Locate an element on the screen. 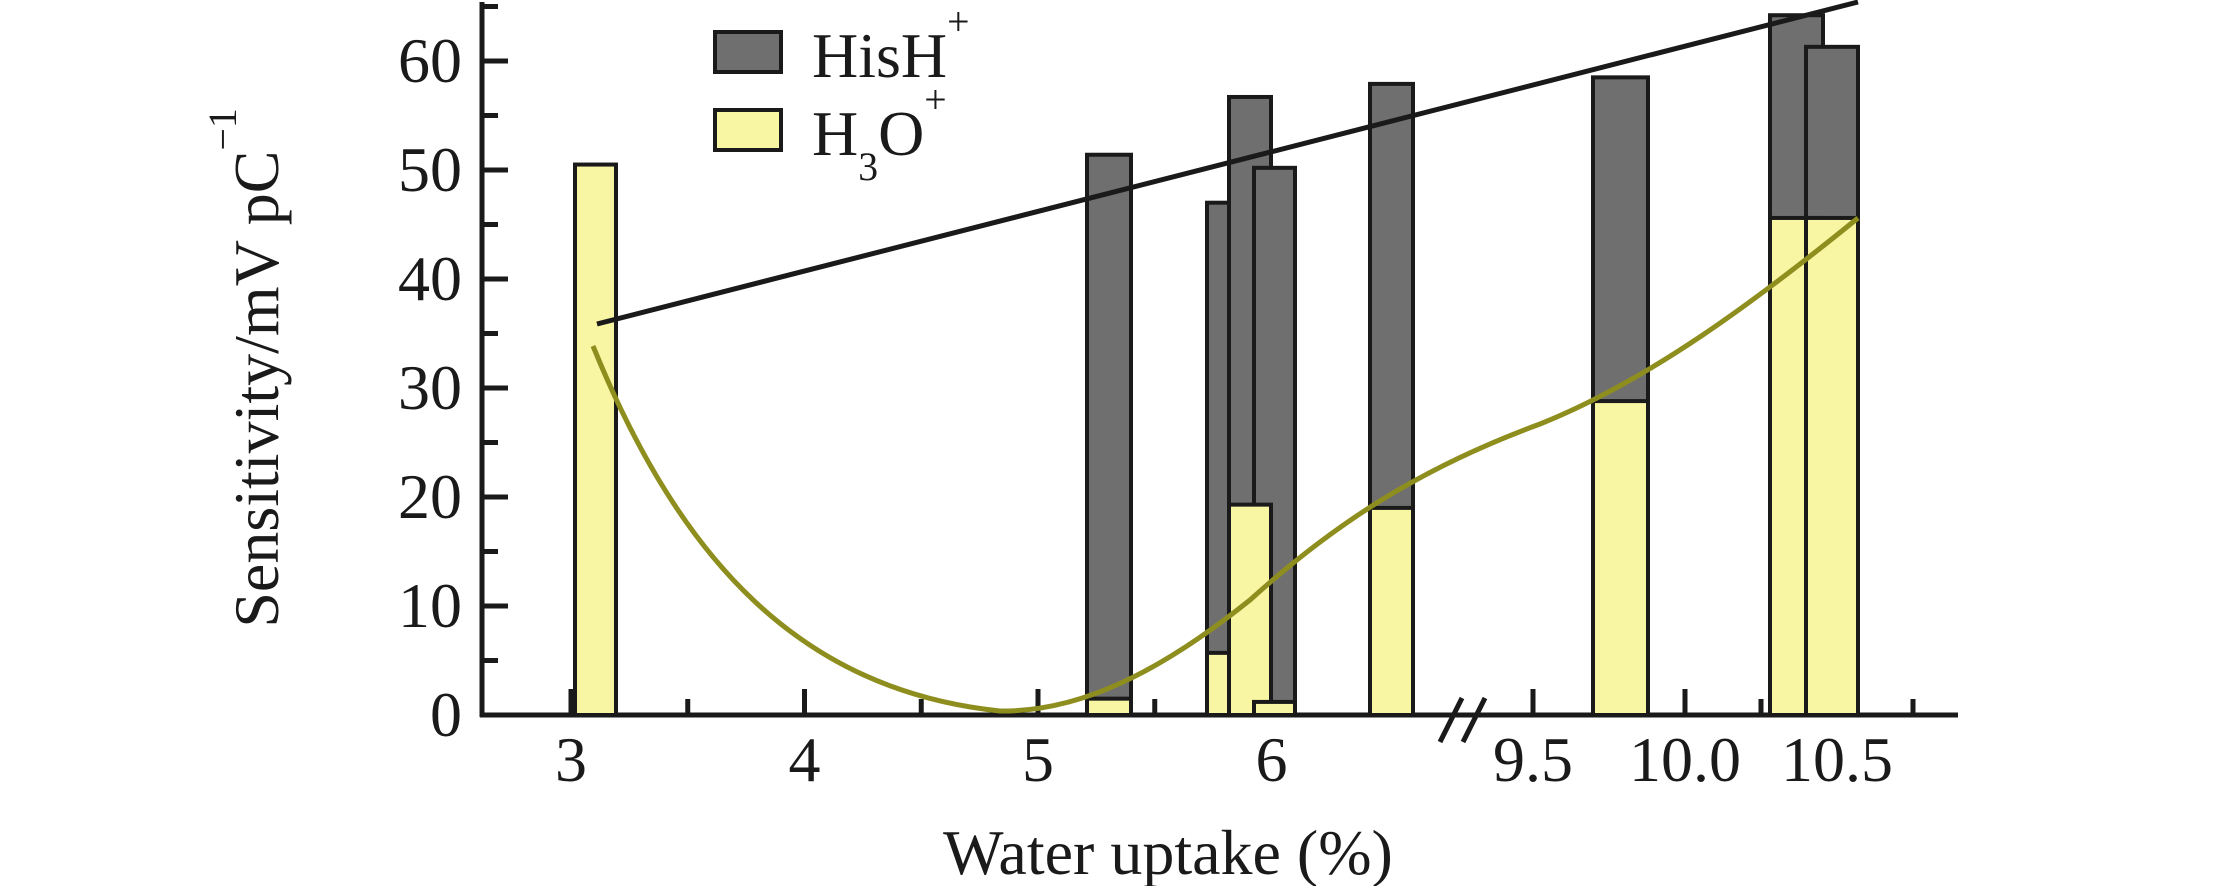  legend-label-hish: HisH+ is located at coordinates (891, 45).